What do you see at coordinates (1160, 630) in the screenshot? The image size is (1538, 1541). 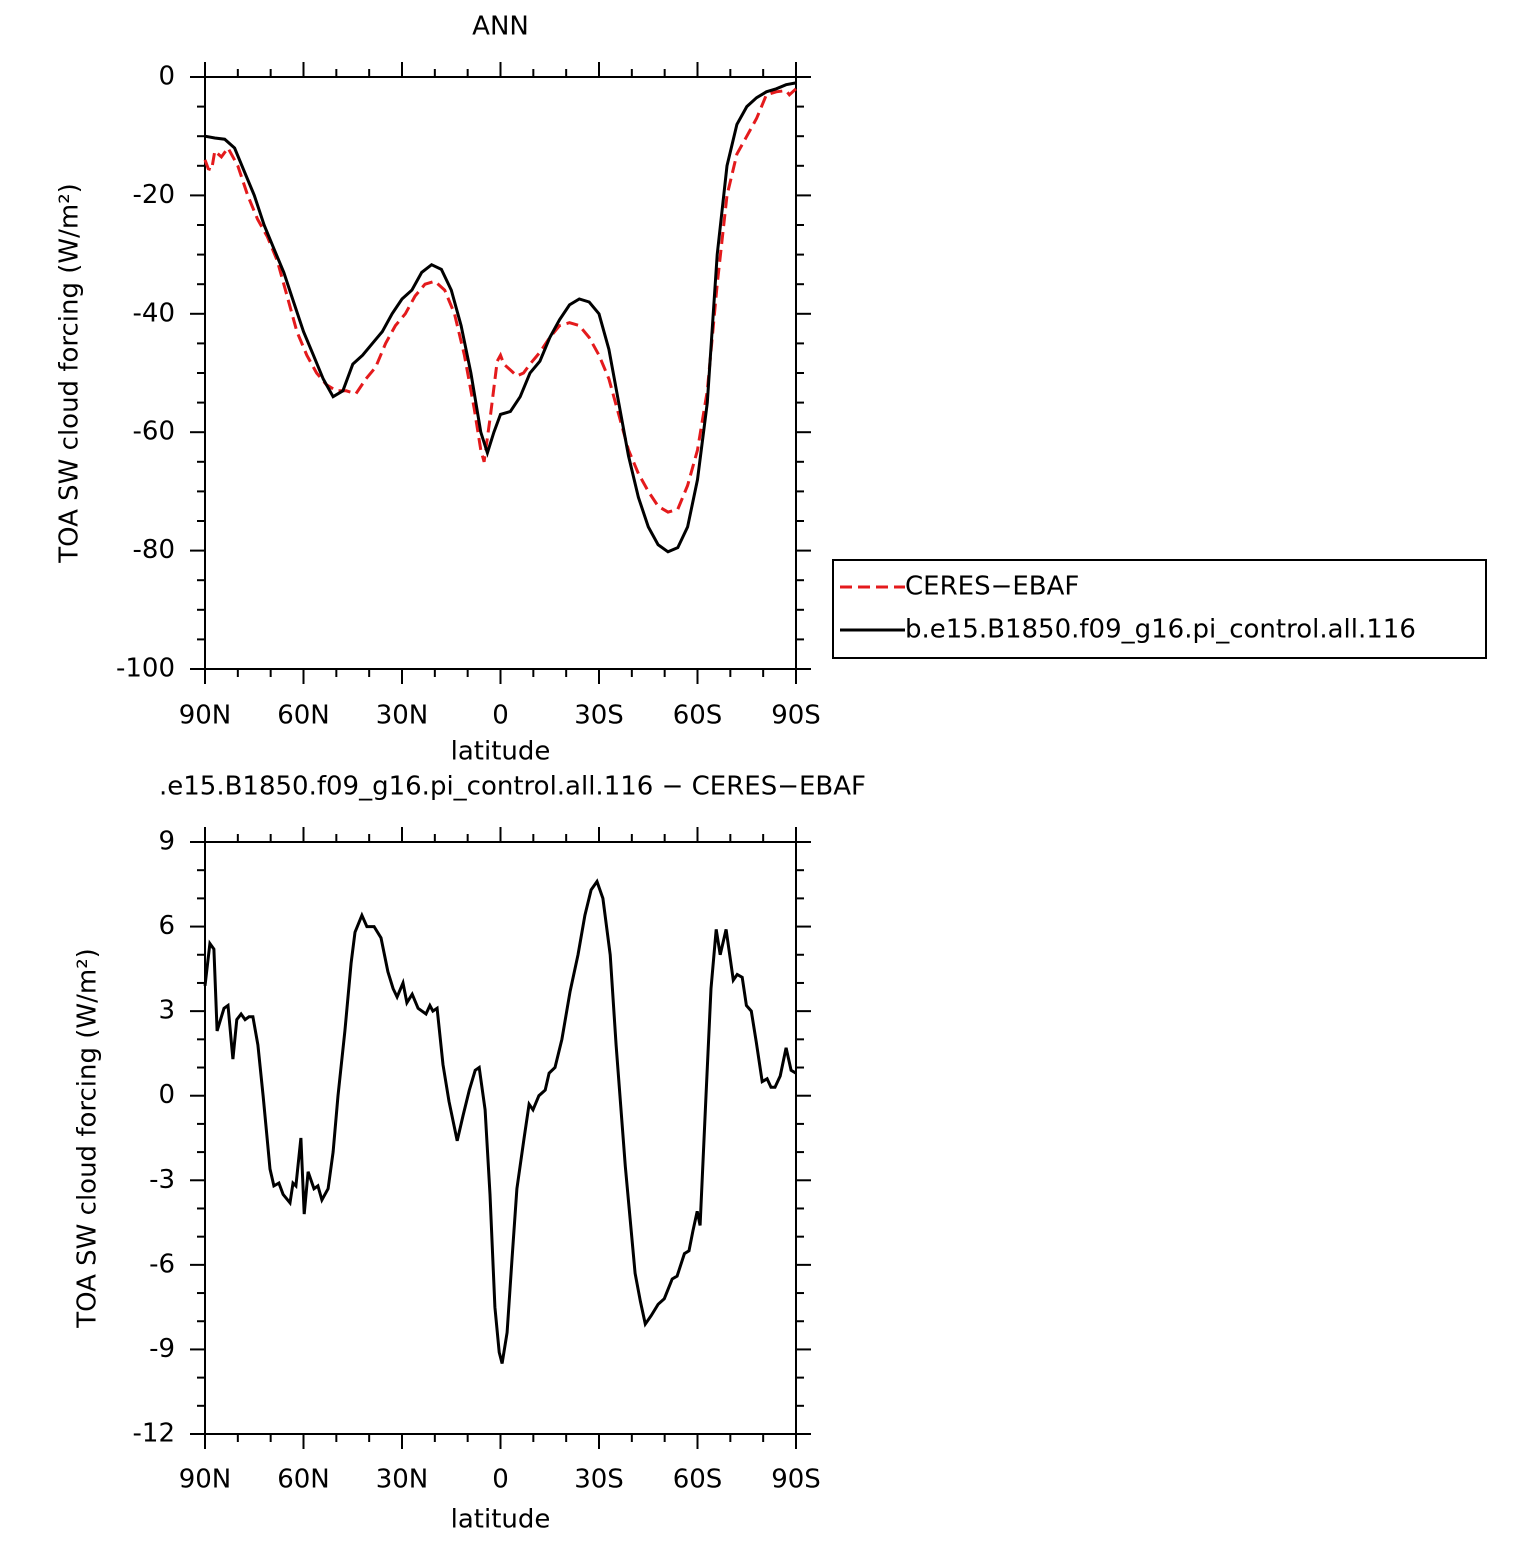 I see `legend-label: b.e15.B1850.f09_g16.pi_control.all.116` at bounding box center [1160, 630].